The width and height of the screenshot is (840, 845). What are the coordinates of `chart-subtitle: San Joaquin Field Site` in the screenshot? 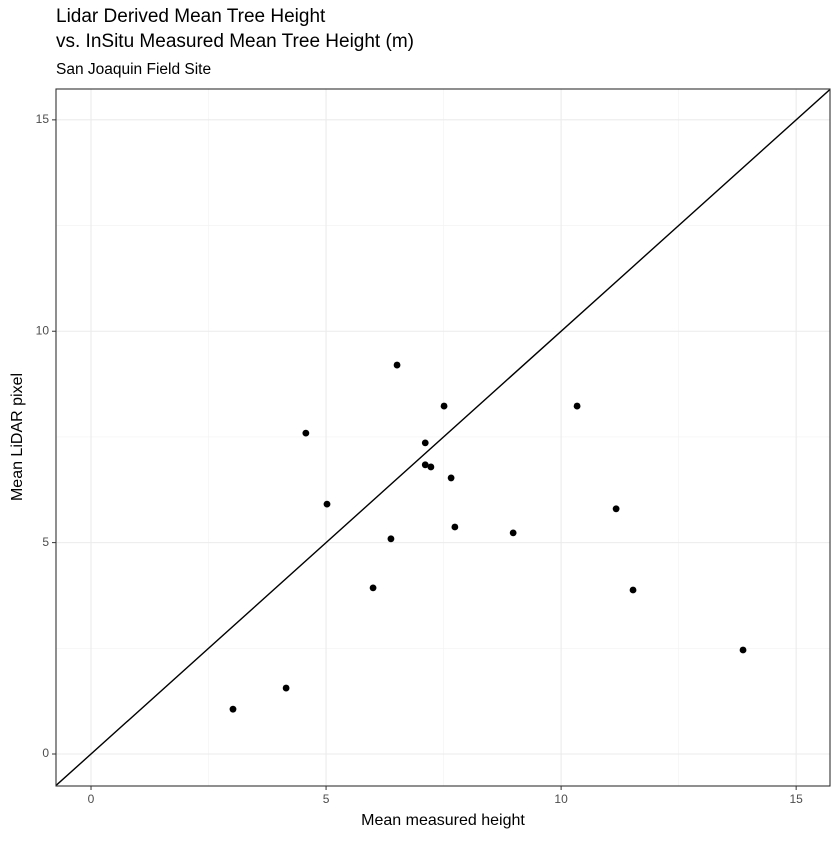 It's located at (133, 69).